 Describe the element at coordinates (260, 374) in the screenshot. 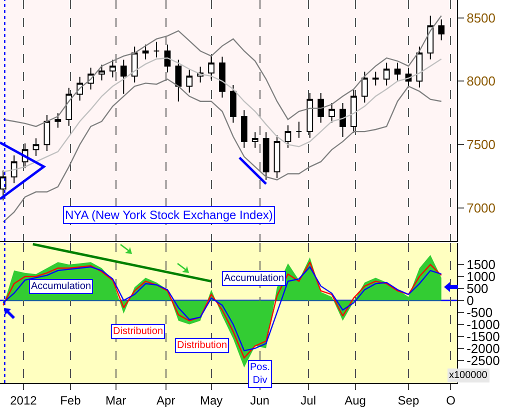

I see `annotation: Pos. Div` at that location.